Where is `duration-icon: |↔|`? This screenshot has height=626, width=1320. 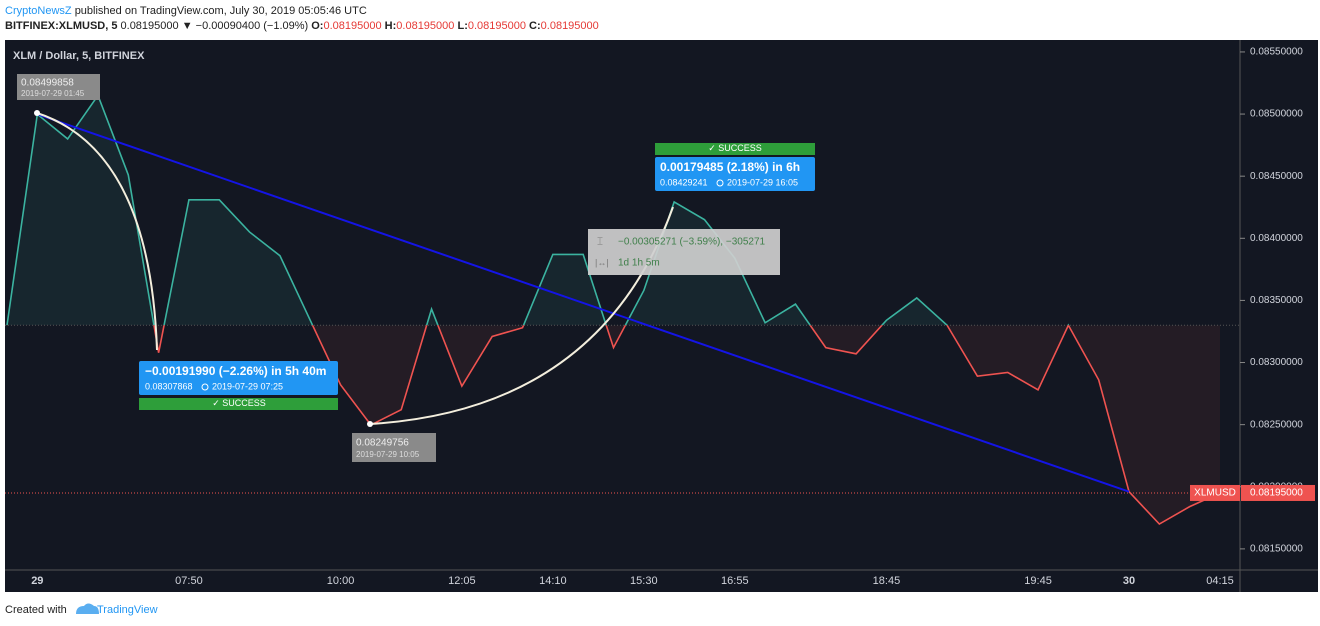 duration-icon: |↔| is located at coordinates (602, 262).